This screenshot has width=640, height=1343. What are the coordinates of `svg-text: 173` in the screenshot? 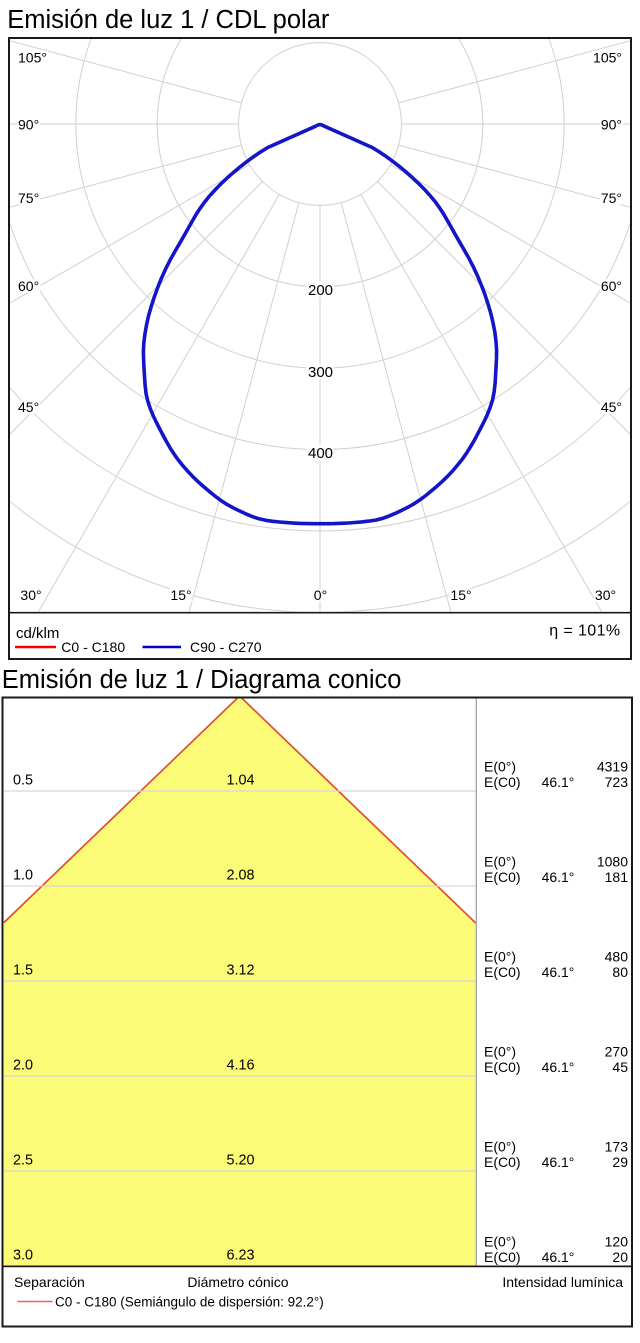 It's located at (617, 1147).